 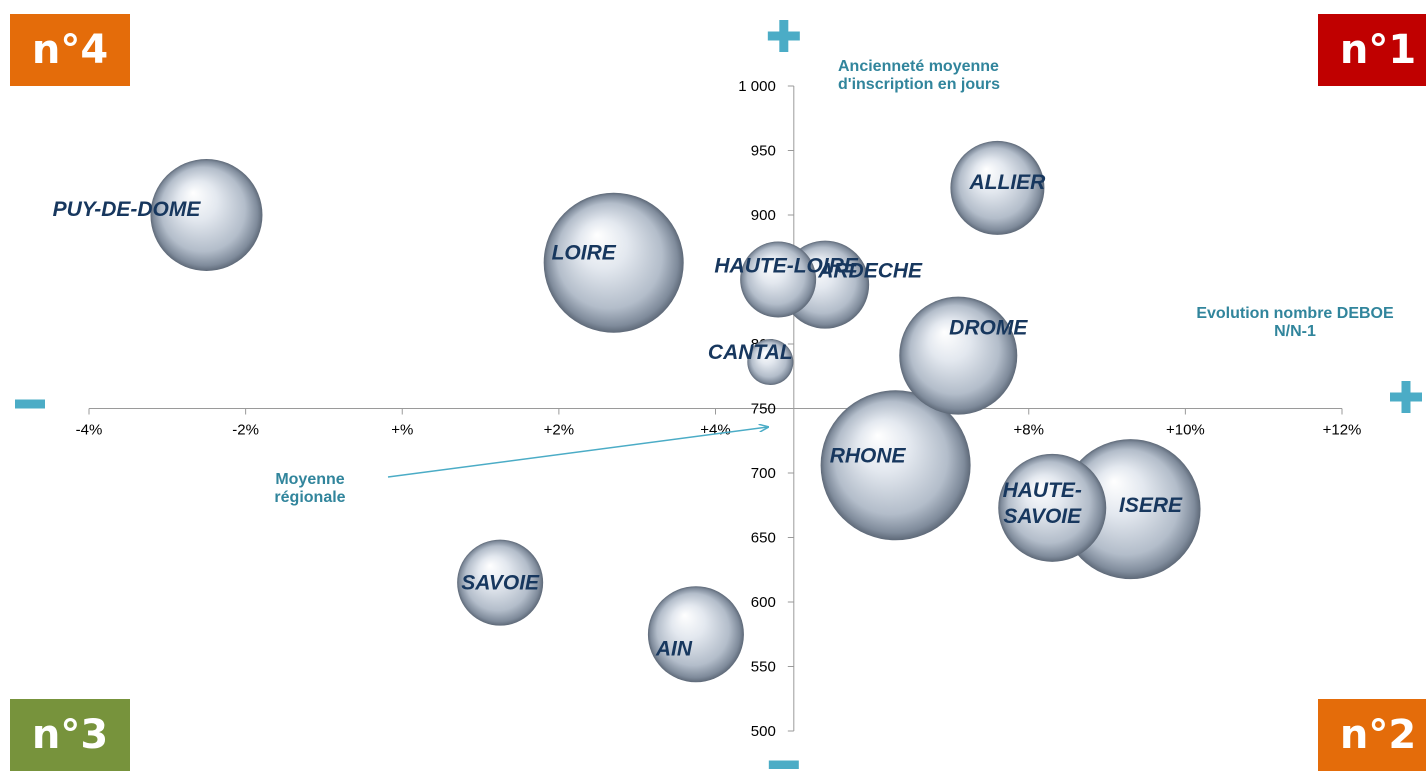 I want to click on bubble-label: CANTAL, so click(x=750, y=352).